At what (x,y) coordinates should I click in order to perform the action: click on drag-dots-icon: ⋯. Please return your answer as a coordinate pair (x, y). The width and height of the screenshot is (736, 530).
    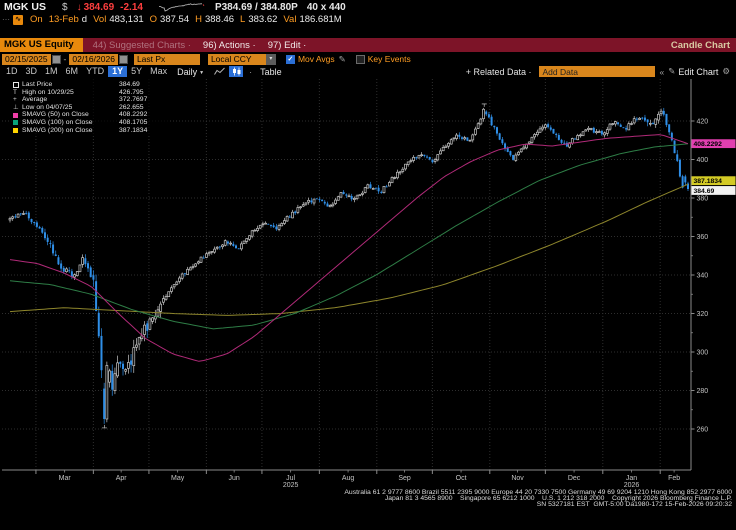
    Looking at the image, I should click on (6, 19).